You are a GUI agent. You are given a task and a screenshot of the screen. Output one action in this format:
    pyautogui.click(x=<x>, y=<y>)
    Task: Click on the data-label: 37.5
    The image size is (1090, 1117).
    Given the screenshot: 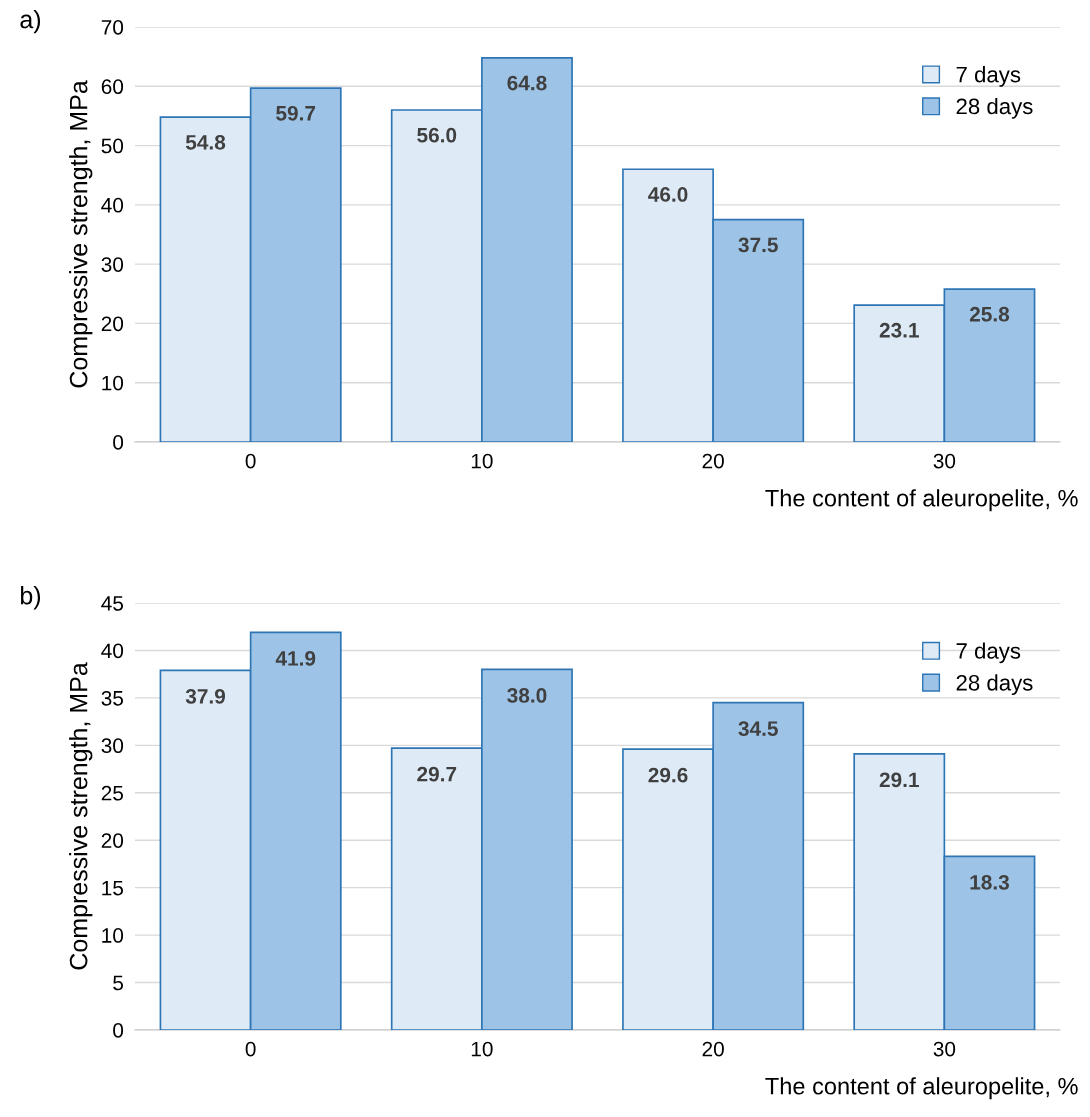 What is the action you would take?
    pyautogui.click(x=758, y=245)
    